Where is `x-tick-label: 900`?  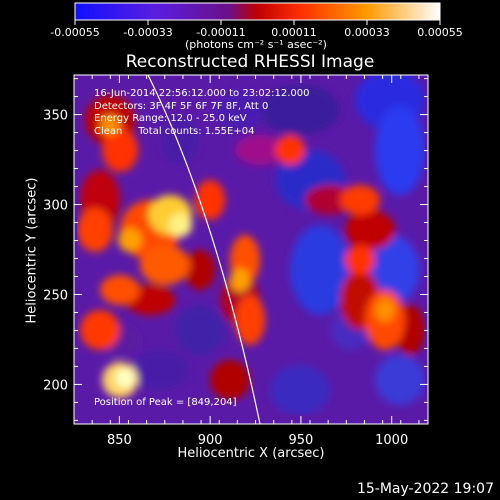 x-tick-label: 900 is located at coordinates (210, 440).